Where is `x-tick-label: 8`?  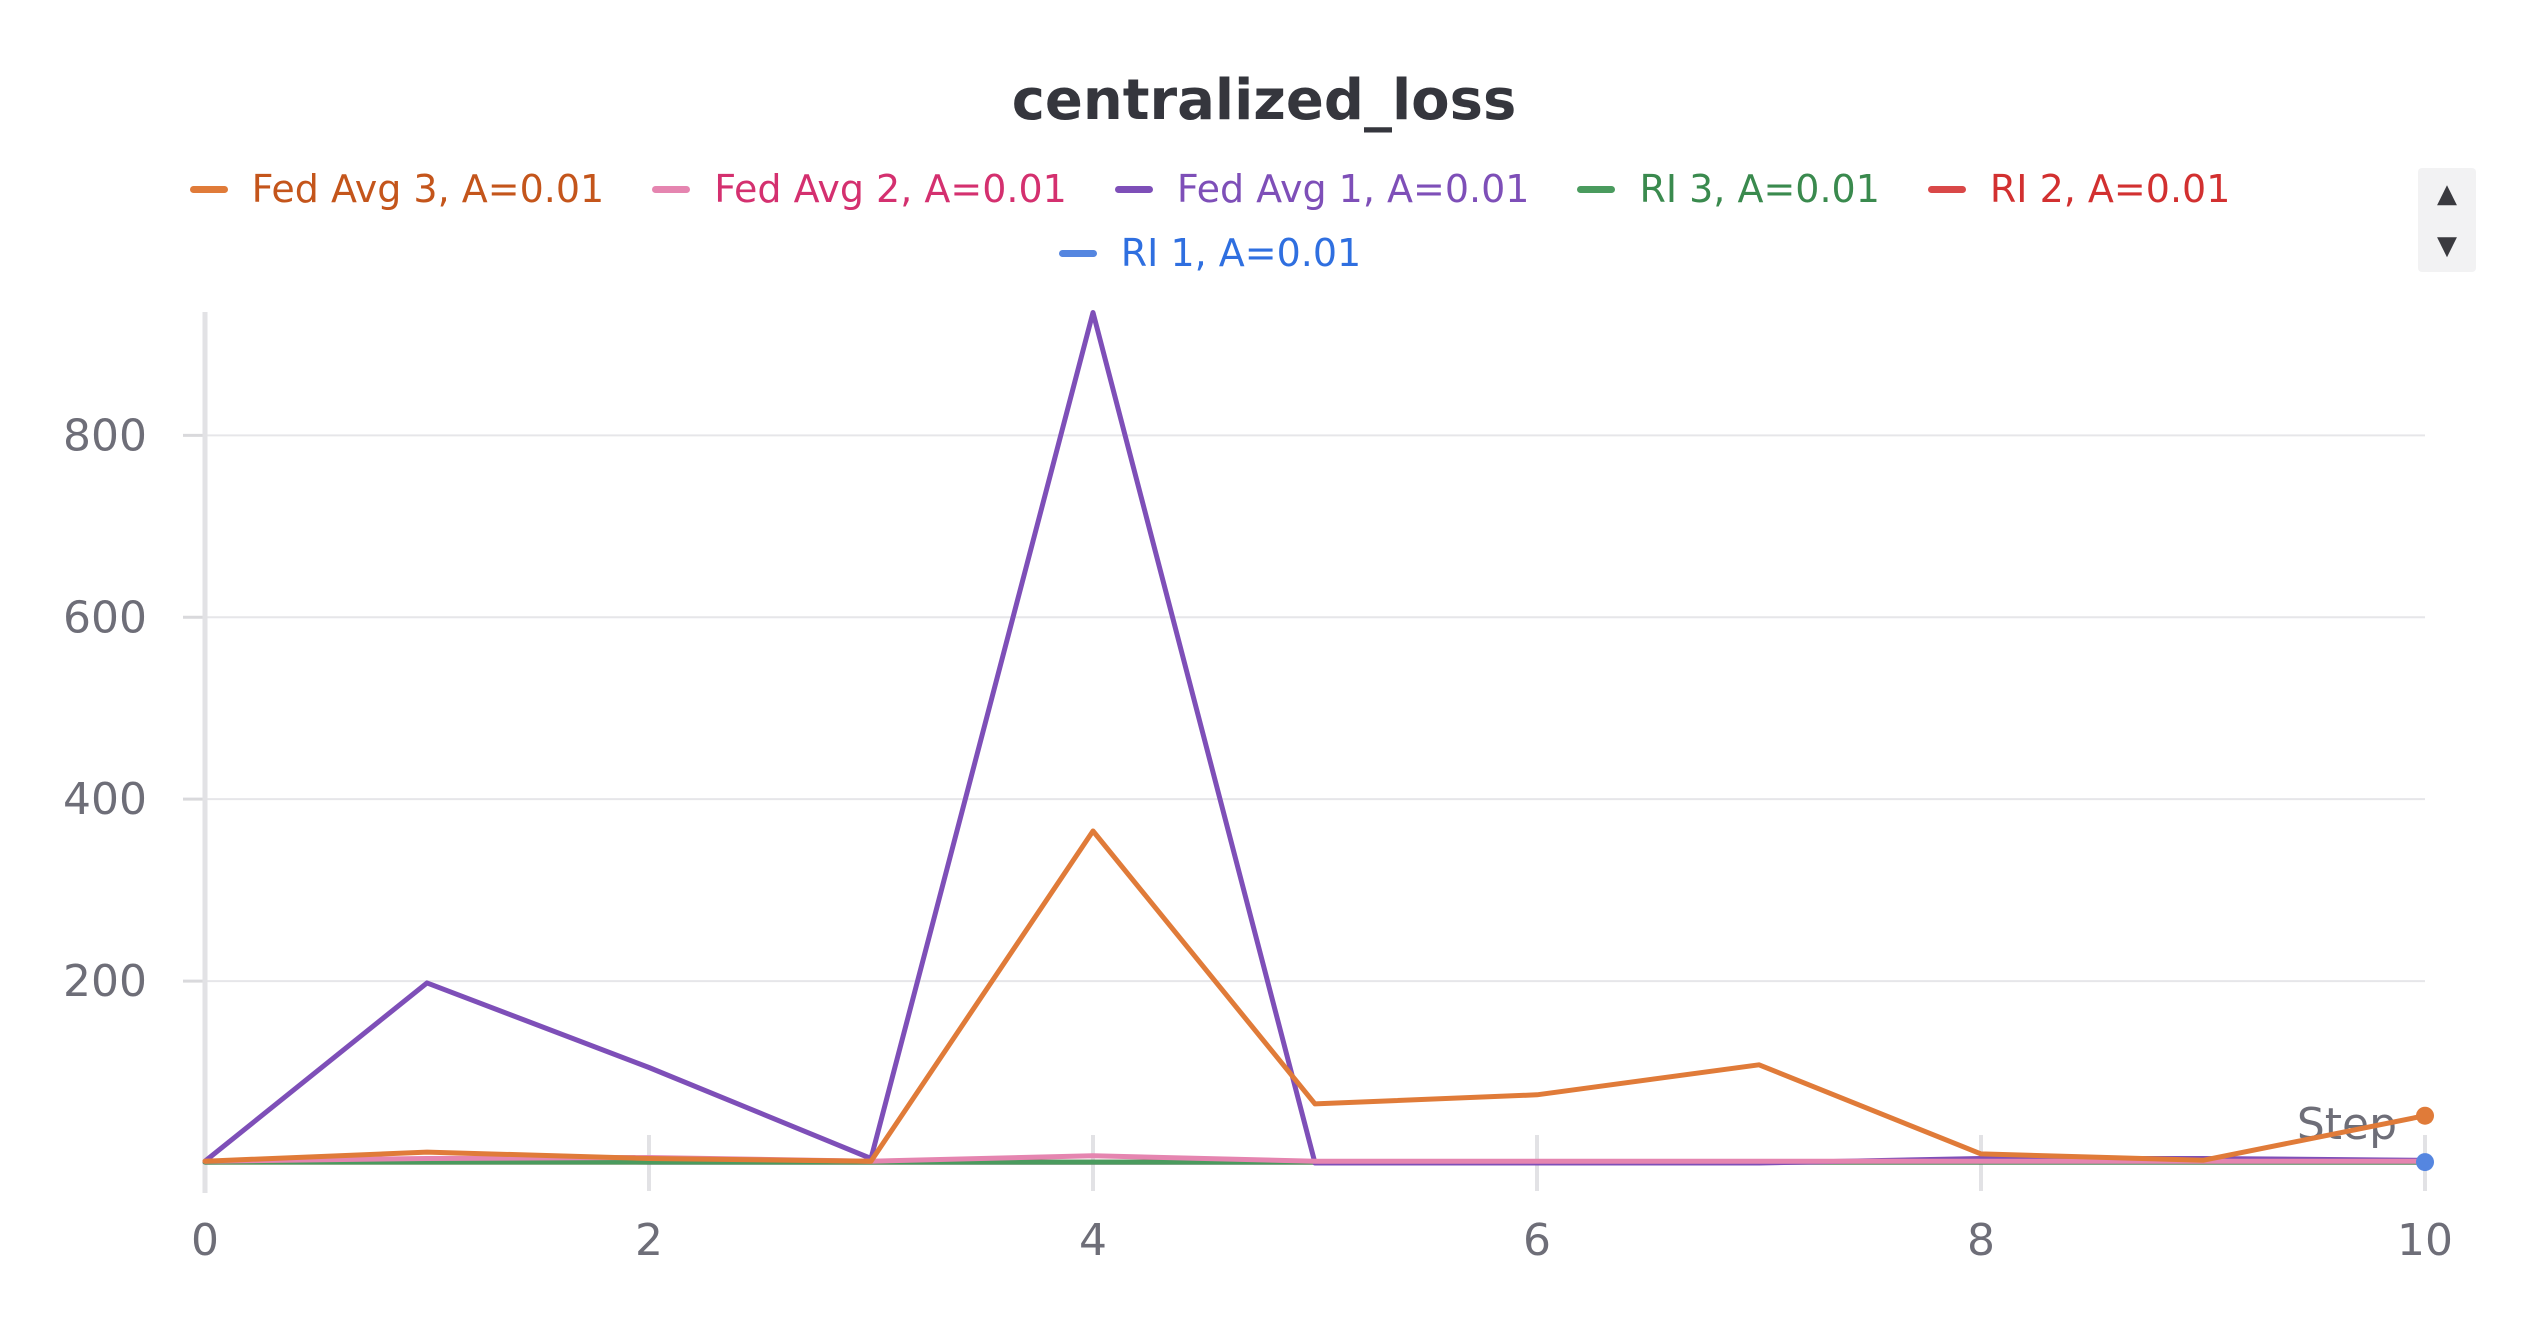 x-tick-label: 8 is located at coordinates (1981, 1240).